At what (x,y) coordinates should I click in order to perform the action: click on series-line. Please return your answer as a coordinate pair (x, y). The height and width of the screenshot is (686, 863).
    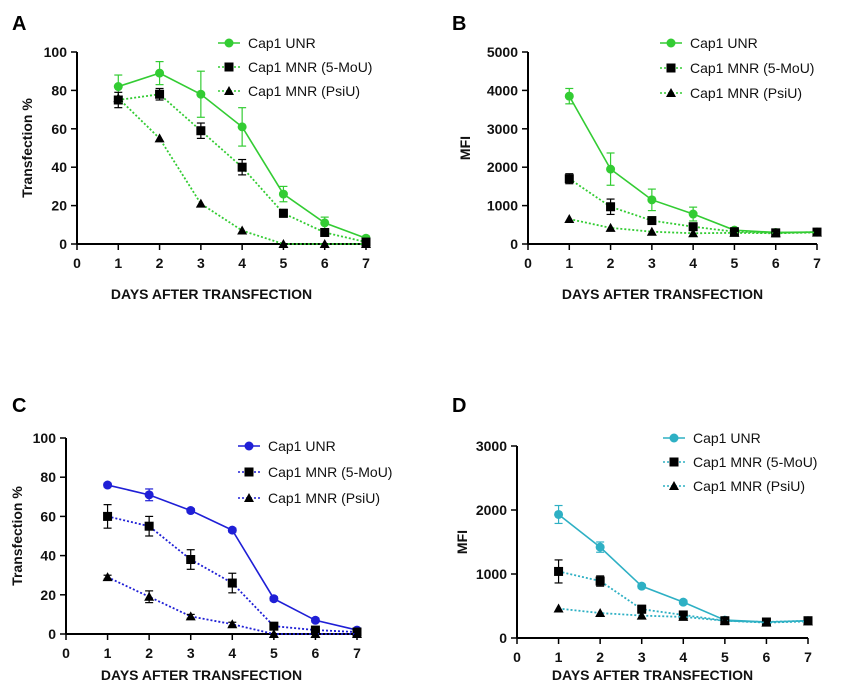
    Looking at the image, I should click on (232, 557).